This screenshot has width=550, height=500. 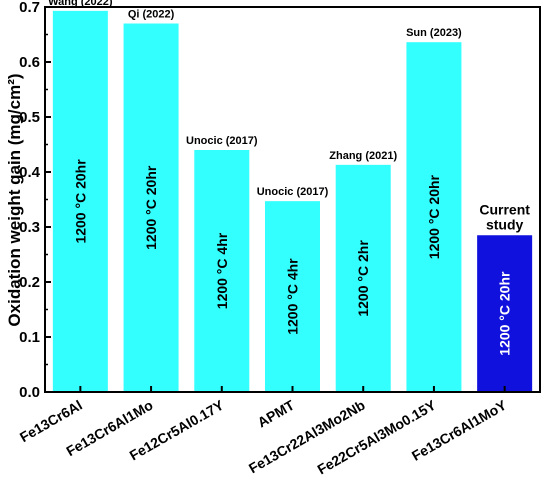 I want to click on y-tick-label: 0.5, so click(x=29, y=117).